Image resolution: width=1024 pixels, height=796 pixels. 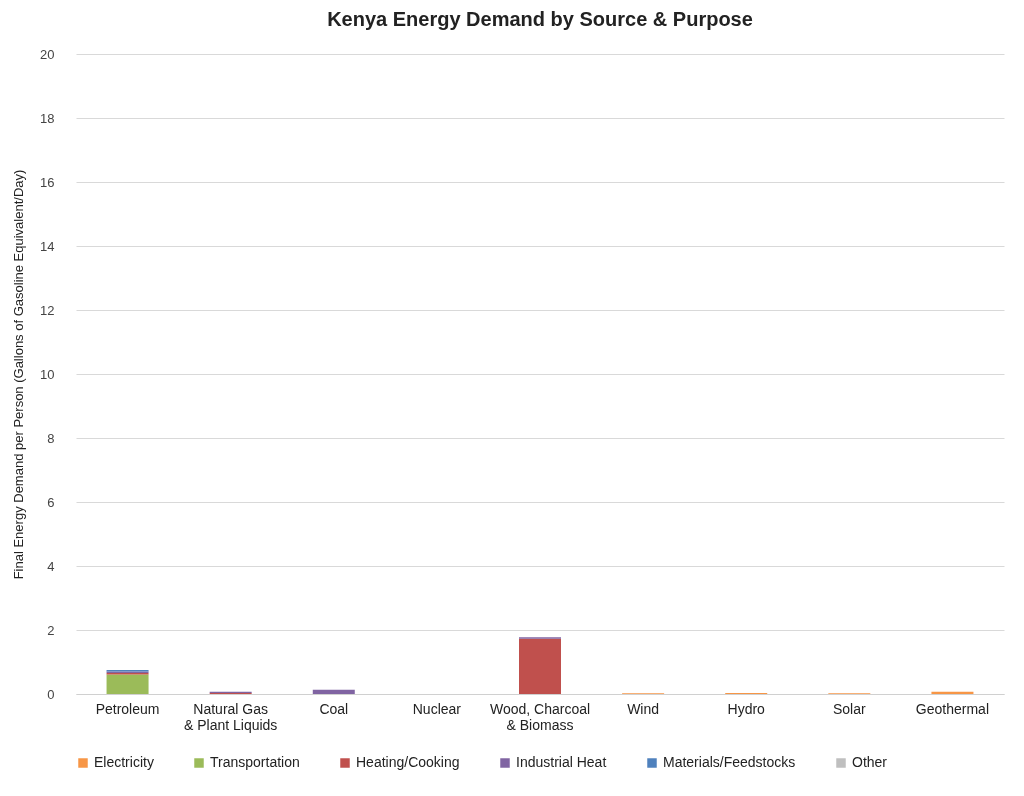 What do you see at coordinates (47, 54) in the screenshot?
I see `y-tick-label: 20` at bounding box center [47, 54].